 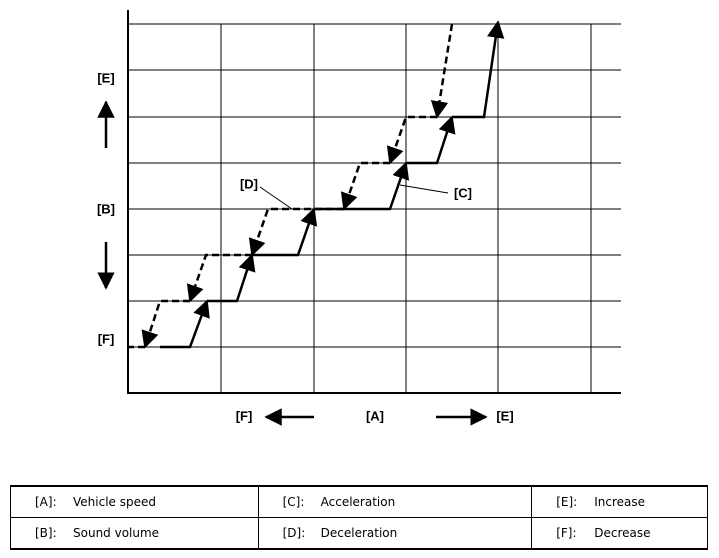 I want to click on legend-text: Deceleration, so click(x=359, y=533).